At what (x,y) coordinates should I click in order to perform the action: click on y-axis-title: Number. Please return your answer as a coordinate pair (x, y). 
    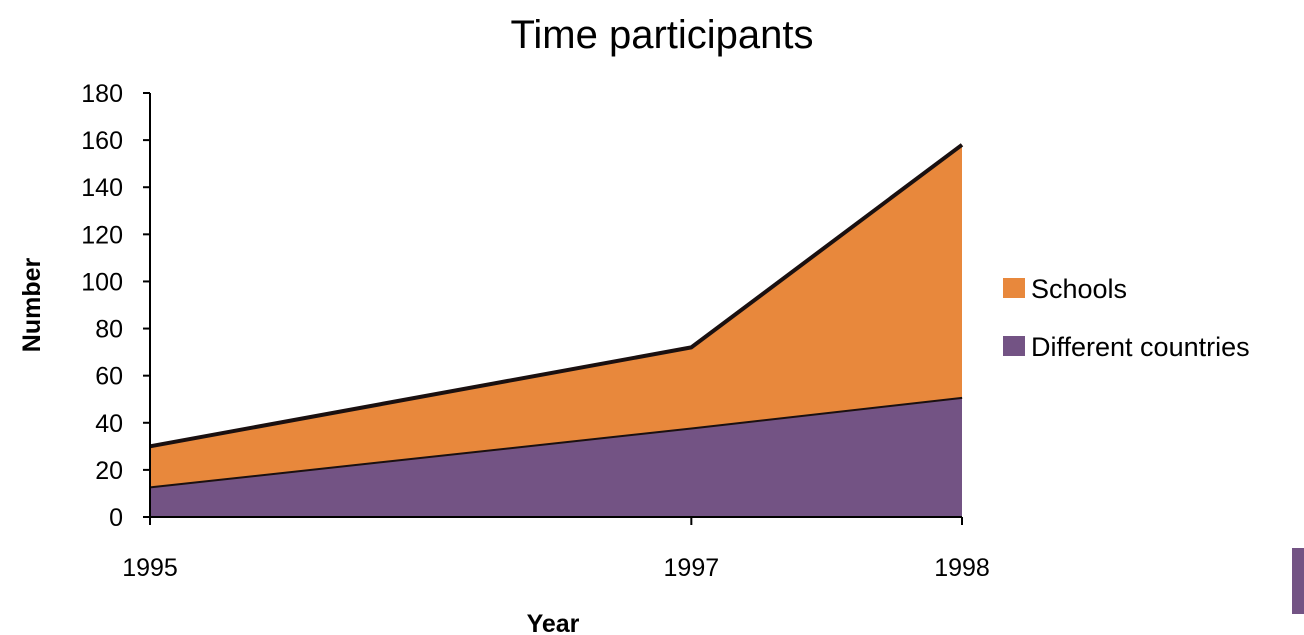
    Looking at the image, I should click on (32, 305).